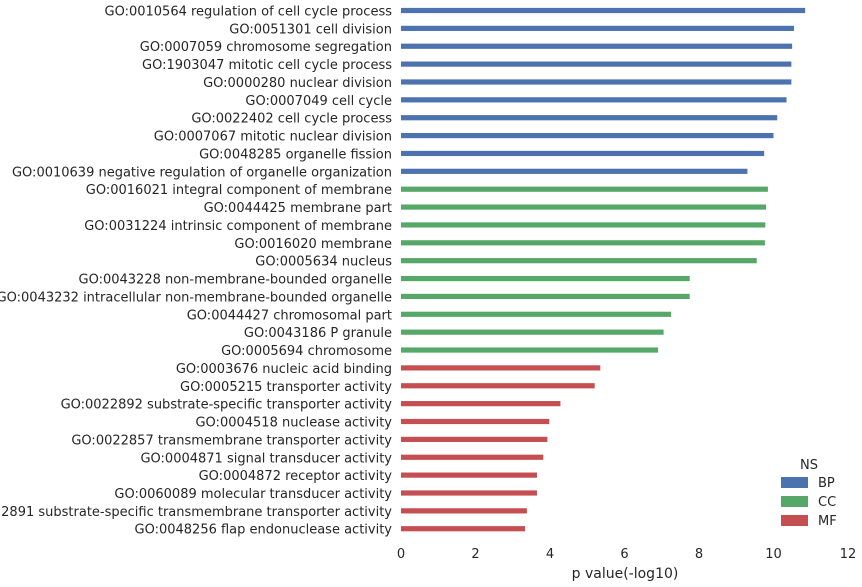 This screenshot has height=587, width=862. Describe the element at coordinates (306, 351) in the screenshot. I see `y-tick-label: GO:0005694 chromosome` at that location.